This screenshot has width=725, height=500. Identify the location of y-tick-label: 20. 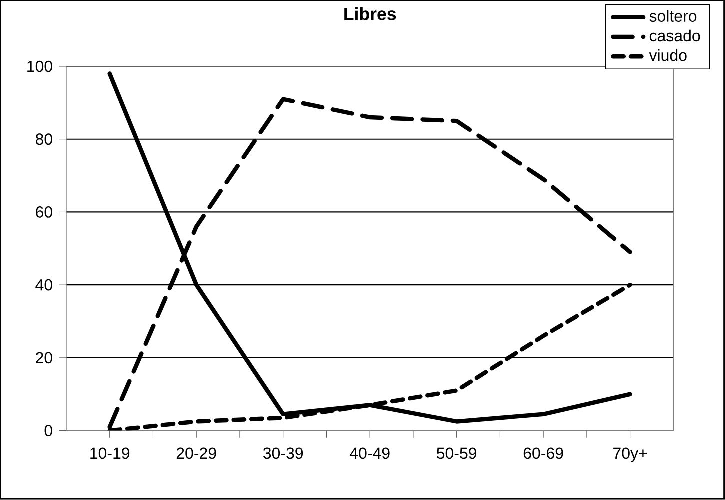
(44, 358).